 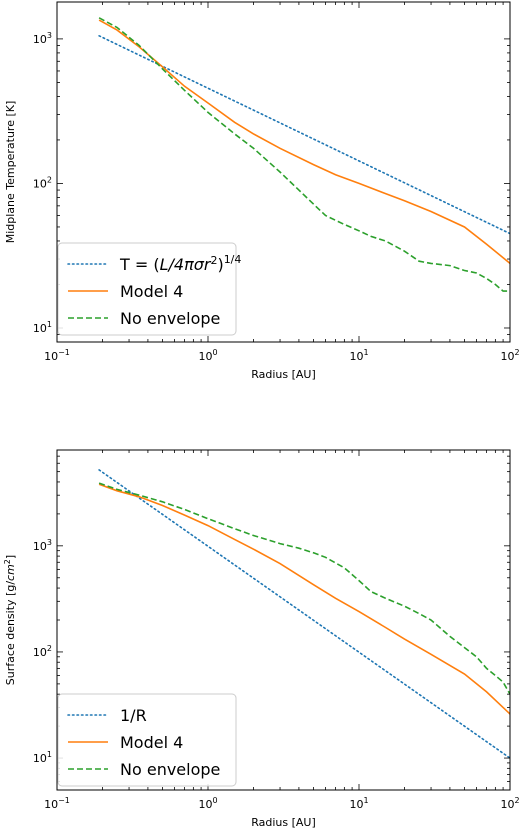 I want to click on y-axis-label: Surface density [g/cm2], so click(x=10, y=620).